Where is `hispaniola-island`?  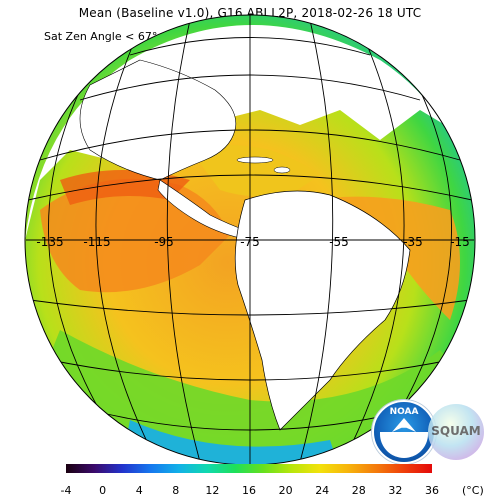 hispaniola-island is located at coordinates (282, 170).